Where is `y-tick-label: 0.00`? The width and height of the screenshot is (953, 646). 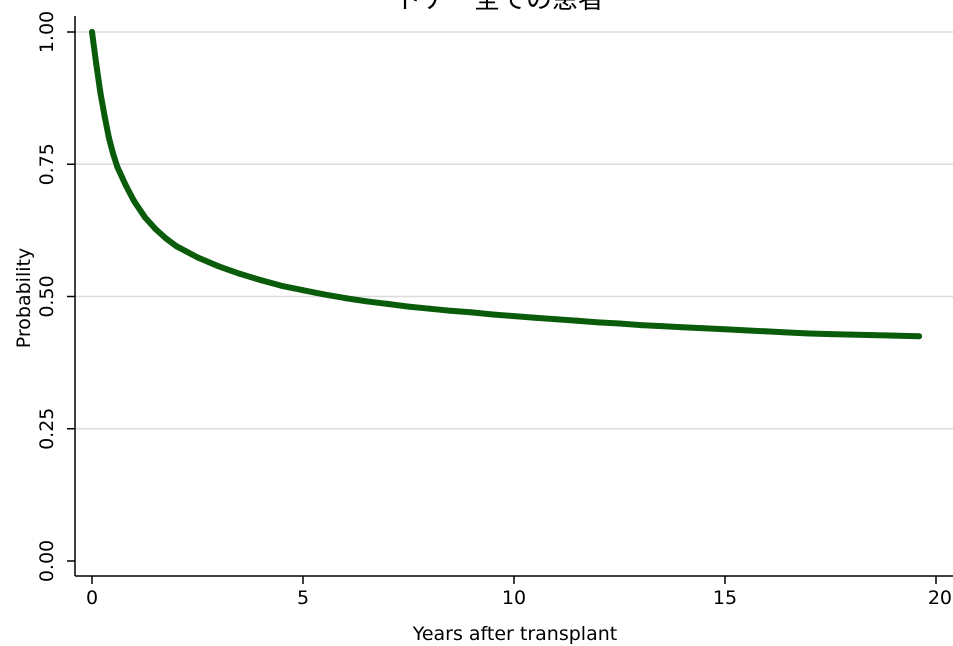
y-tick-label: 0.00 is located at coordinates (47, 561).